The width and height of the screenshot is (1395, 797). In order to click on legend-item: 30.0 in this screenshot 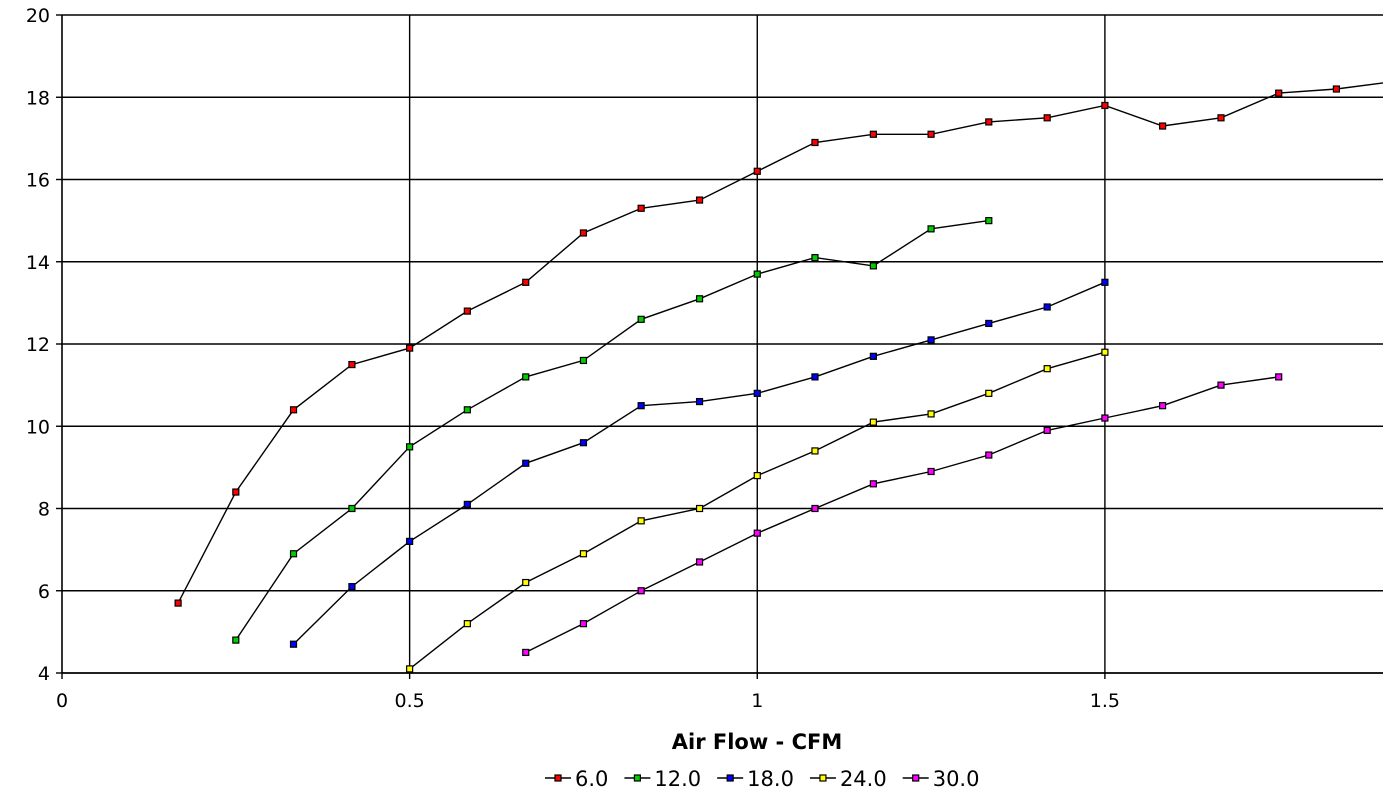, I will do `click(941, 779)`.